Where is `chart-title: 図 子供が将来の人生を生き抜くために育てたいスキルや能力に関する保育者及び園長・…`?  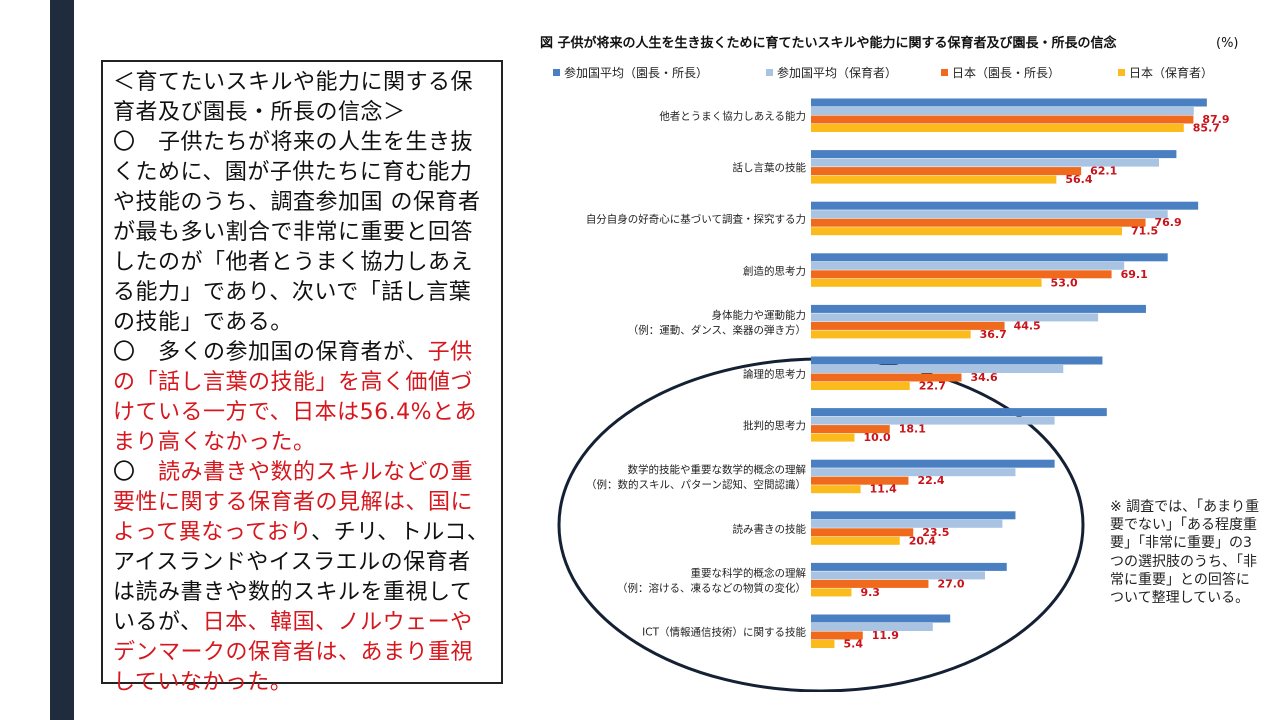
chart-title: 図 子供が将来の人生を生き抜くために育てたいスキルや能力に関する保育者及び園長・… is located at coordinates (828, 43).